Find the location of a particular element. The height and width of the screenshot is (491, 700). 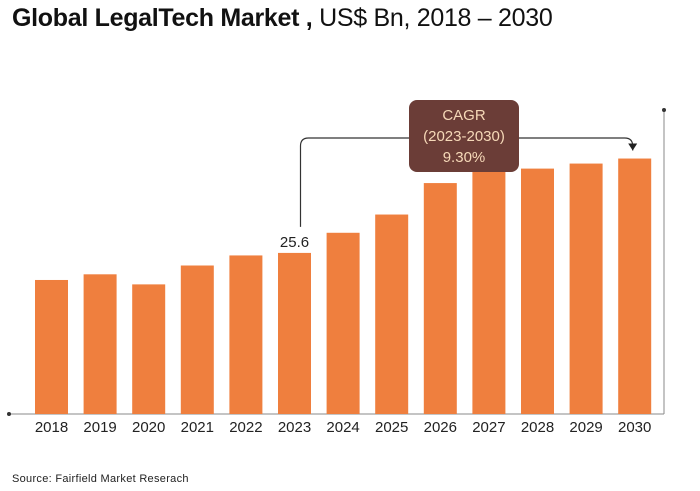

x-tick-label-2024: 2024 is located at coordinates (342, 427).